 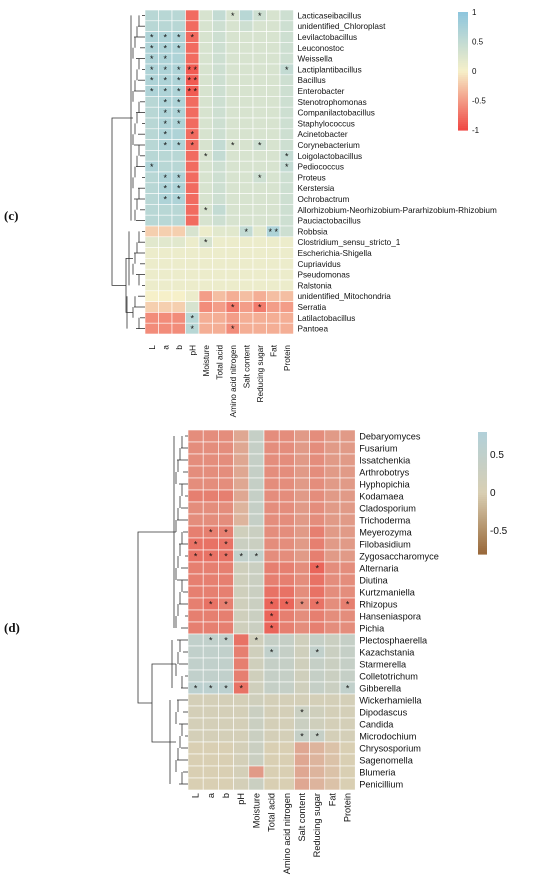 I want to click on significance-star: * *, so click(x=192, y=70).